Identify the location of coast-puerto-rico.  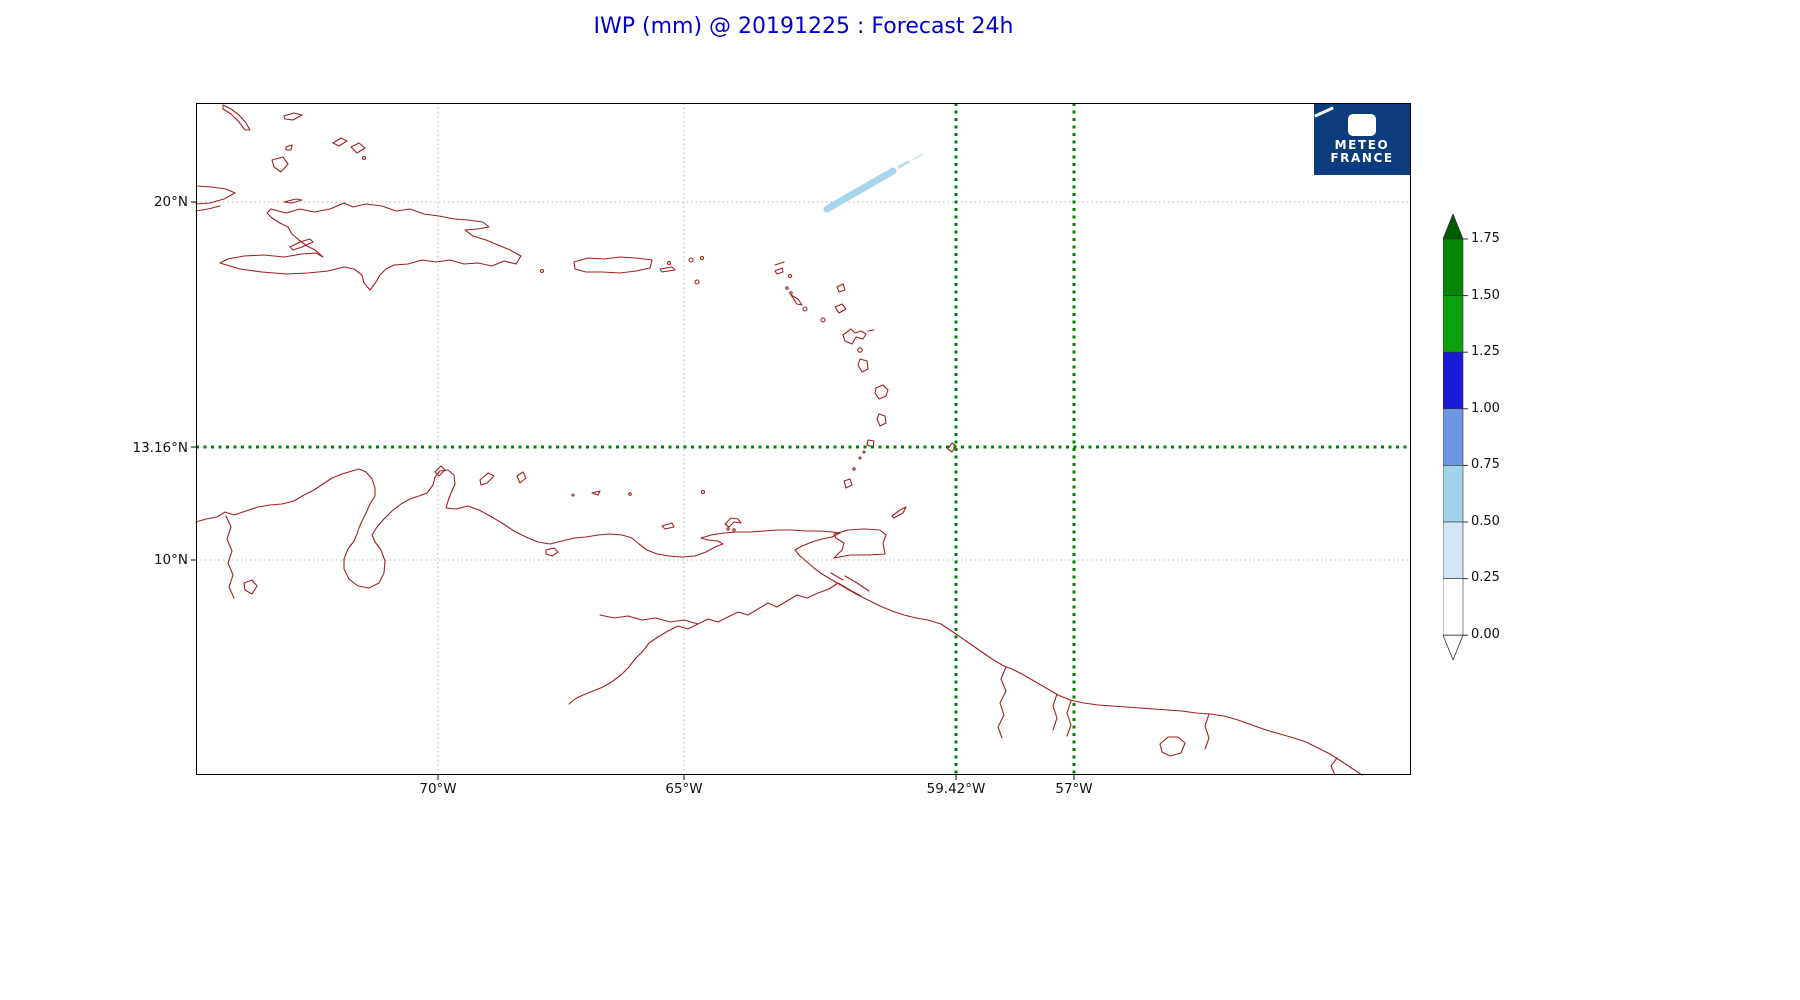
(613, 265).